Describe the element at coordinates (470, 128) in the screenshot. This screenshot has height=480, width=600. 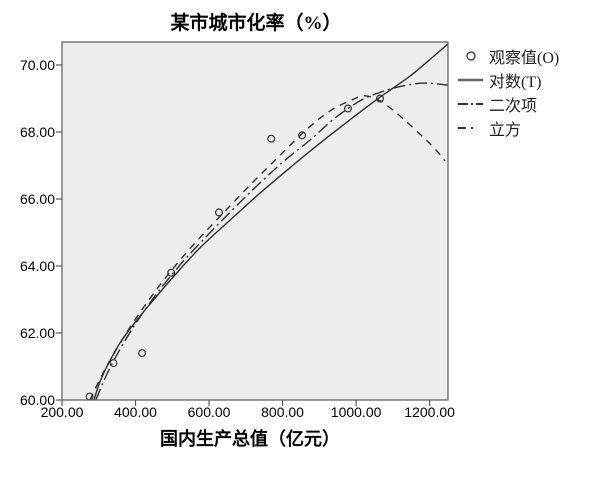
I see `dash-dot-marker-icon` at that location.